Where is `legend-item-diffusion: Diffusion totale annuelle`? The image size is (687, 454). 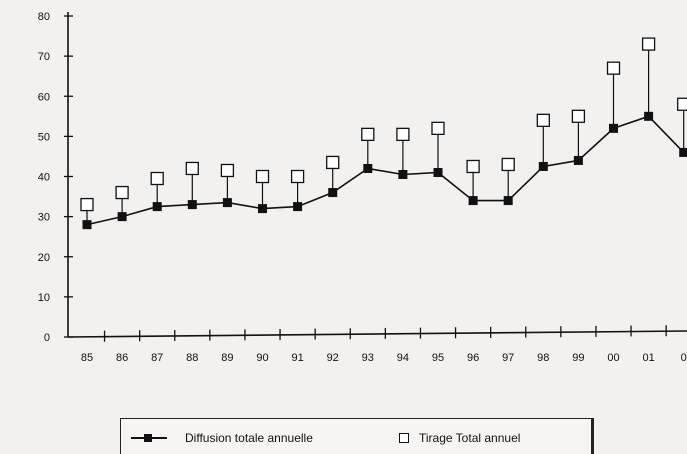
legend-item-diffusion: Diffusion totale annuelle is located at coordinates (222, 438).